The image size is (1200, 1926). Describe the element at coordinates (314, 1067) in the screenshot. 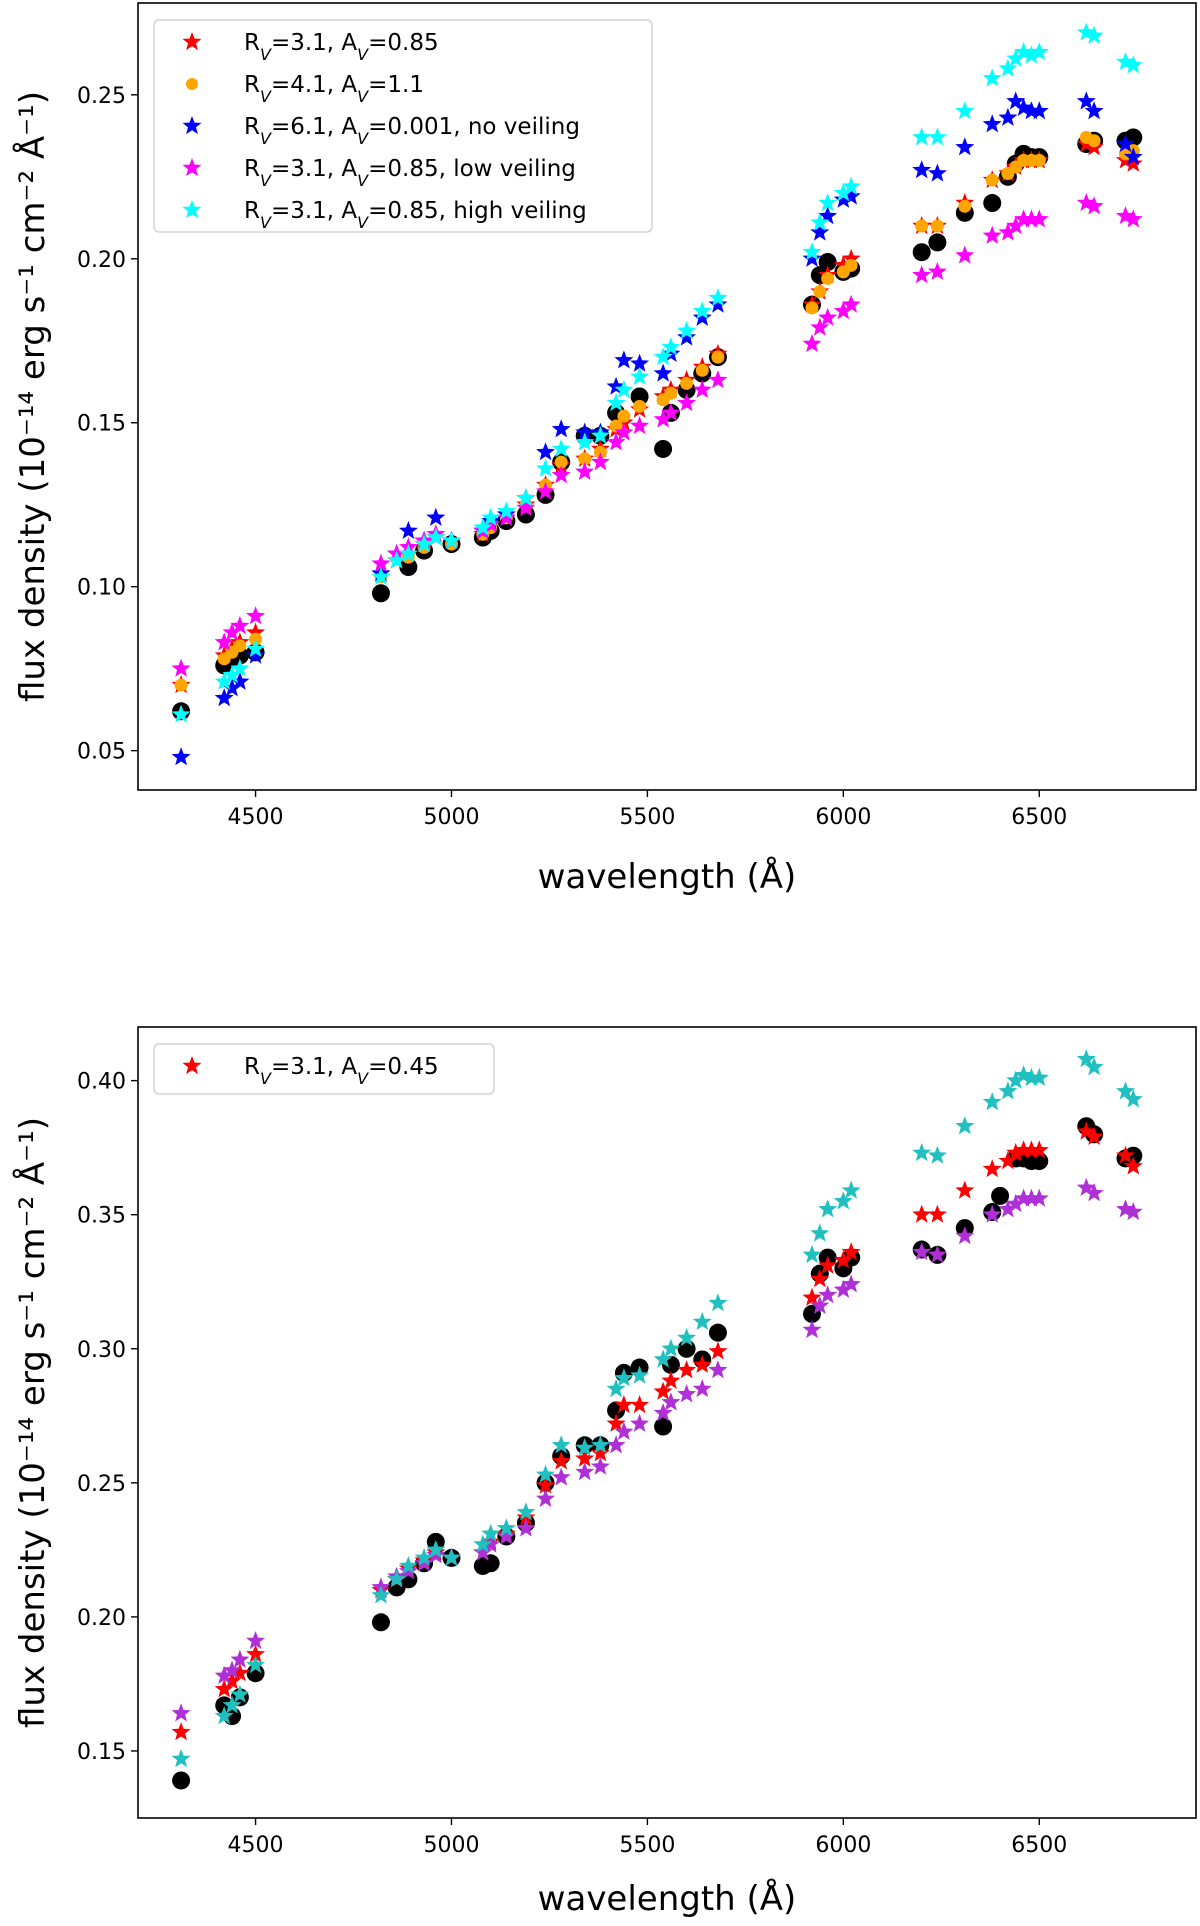

I see `legend-text-part: =3.1, A` at that location.